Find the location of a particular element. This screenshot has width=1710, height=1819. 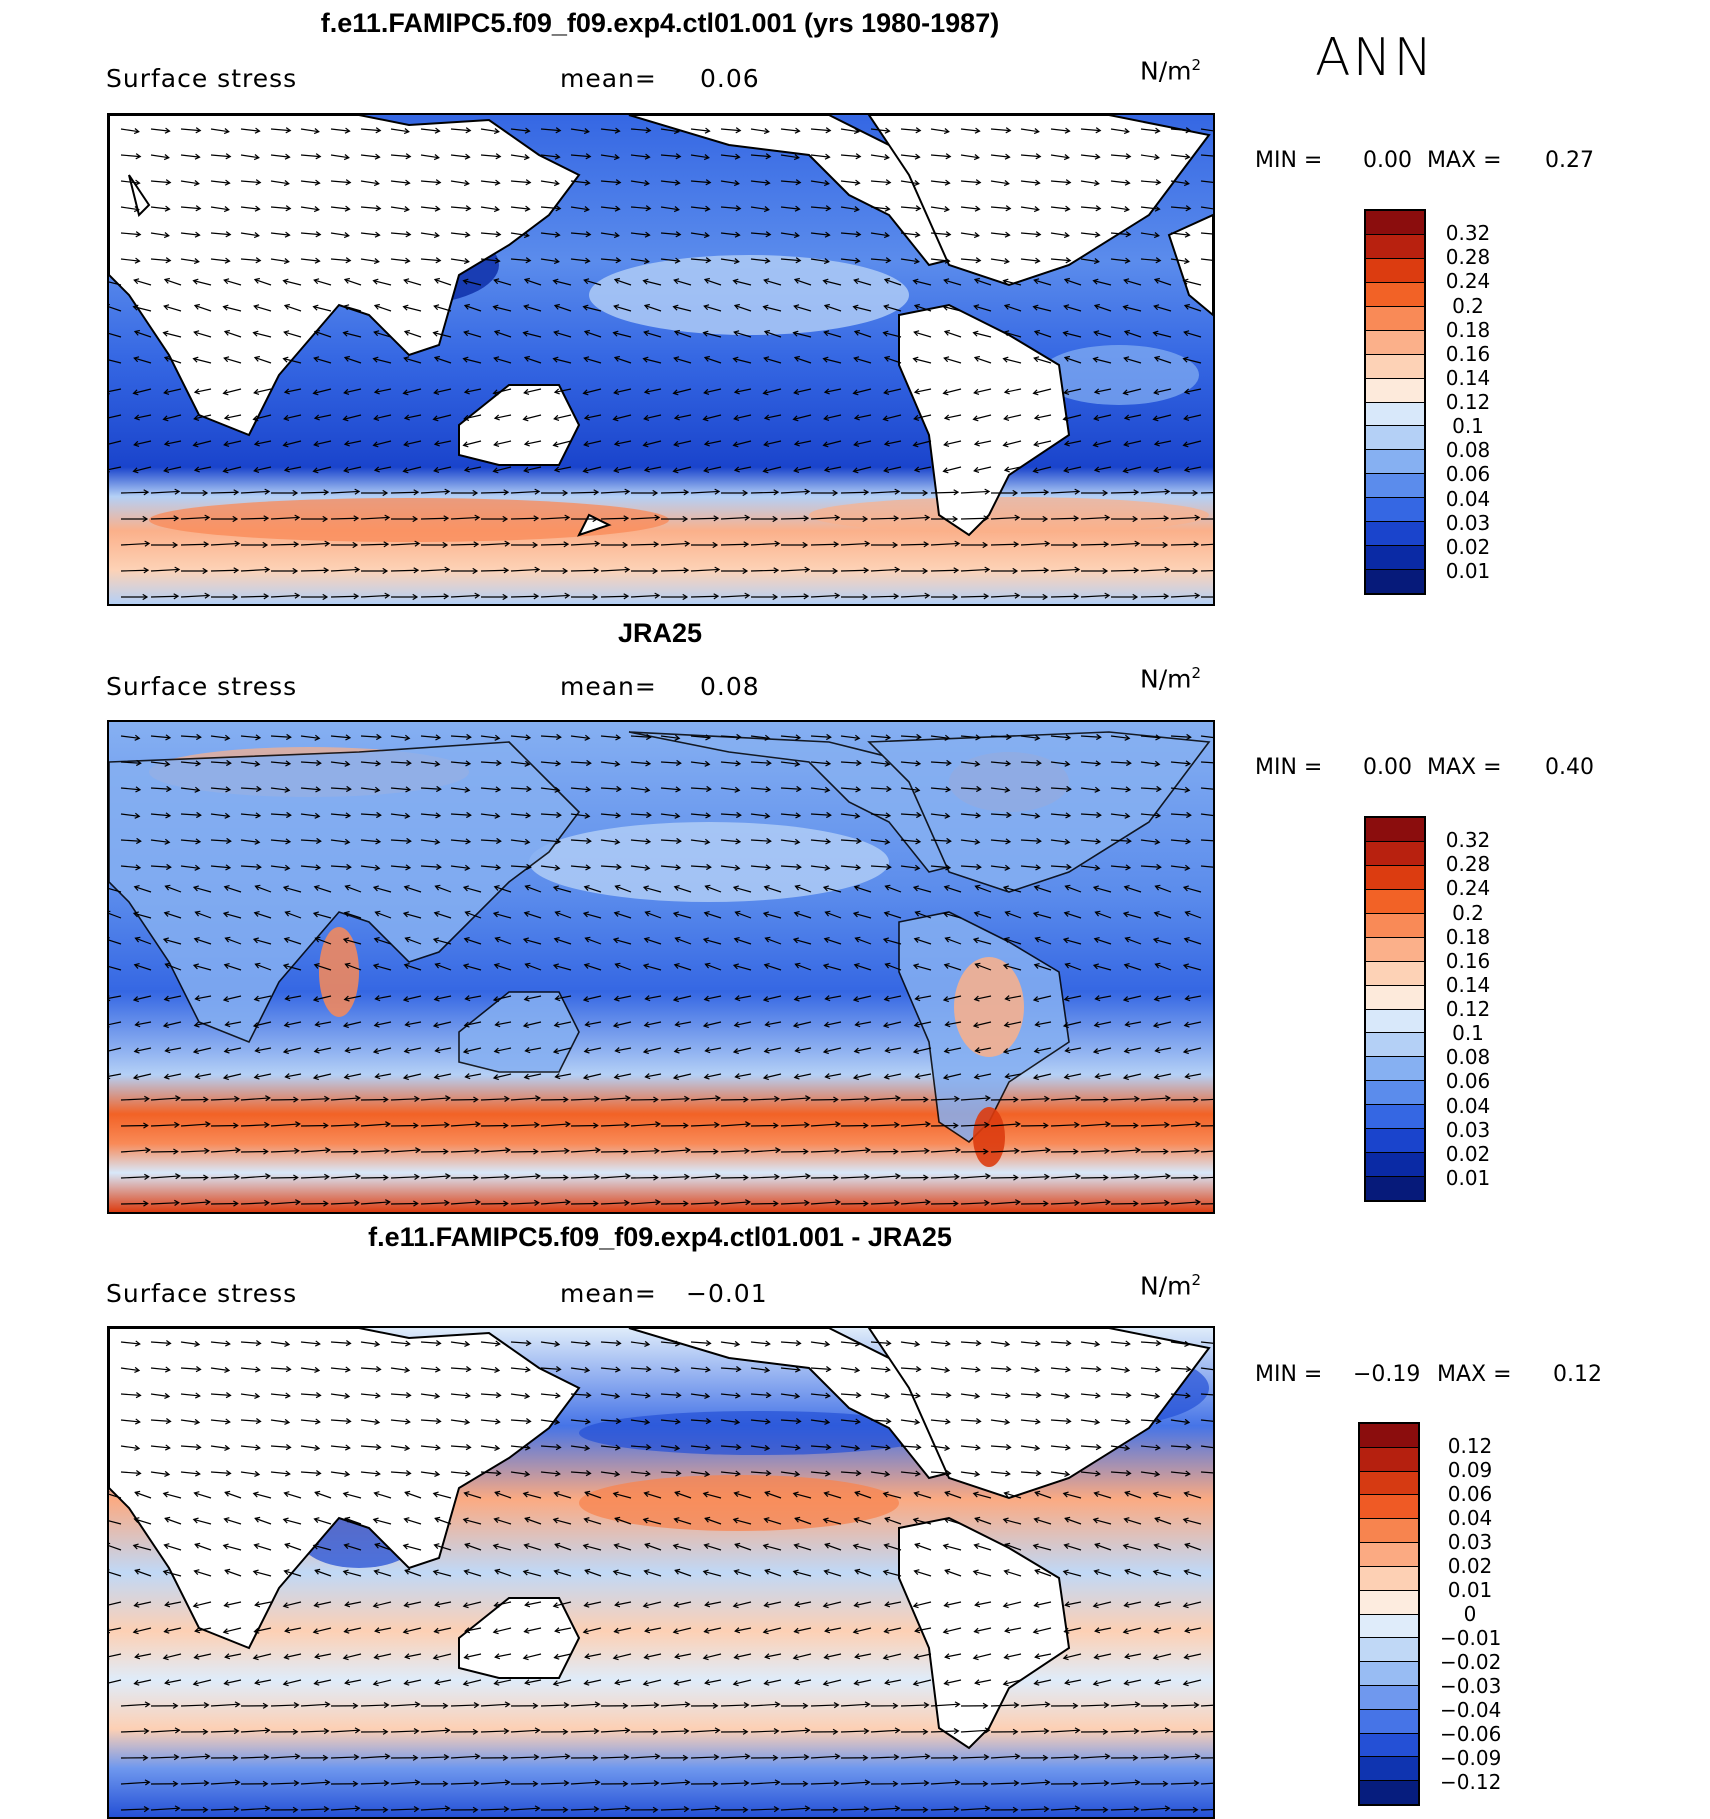

colorbar-label: 0.18 is located at coordinates (1468, 330).